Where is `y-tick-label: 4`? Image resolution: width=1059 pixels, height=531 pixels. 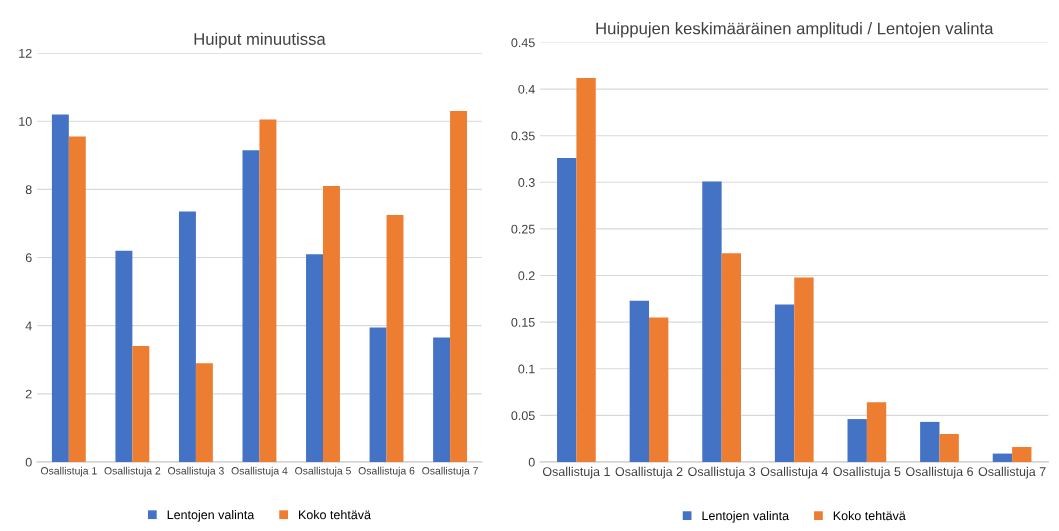
y-tick-label: 4 is located at coordinates (28, 326).